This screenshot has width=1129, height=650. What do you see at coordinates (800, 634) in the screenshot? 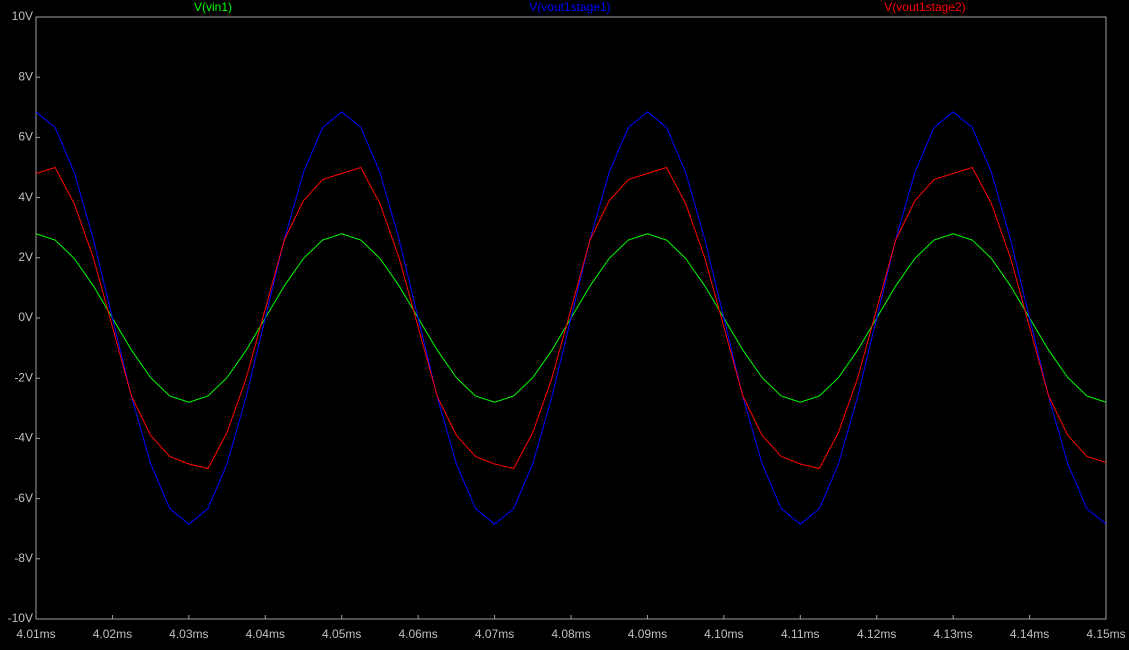
I see `x-tick-label: 4.11ms` at bounding box center [800, 634].